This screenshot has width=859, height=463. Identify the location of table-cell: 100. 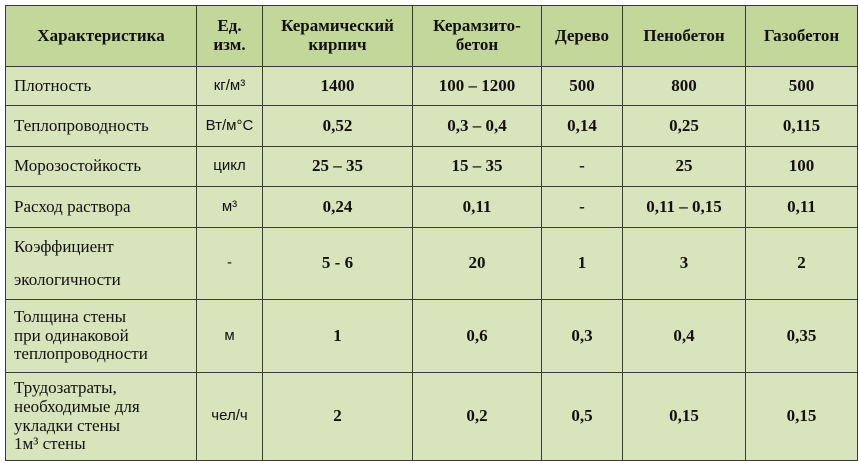
(801, 166).